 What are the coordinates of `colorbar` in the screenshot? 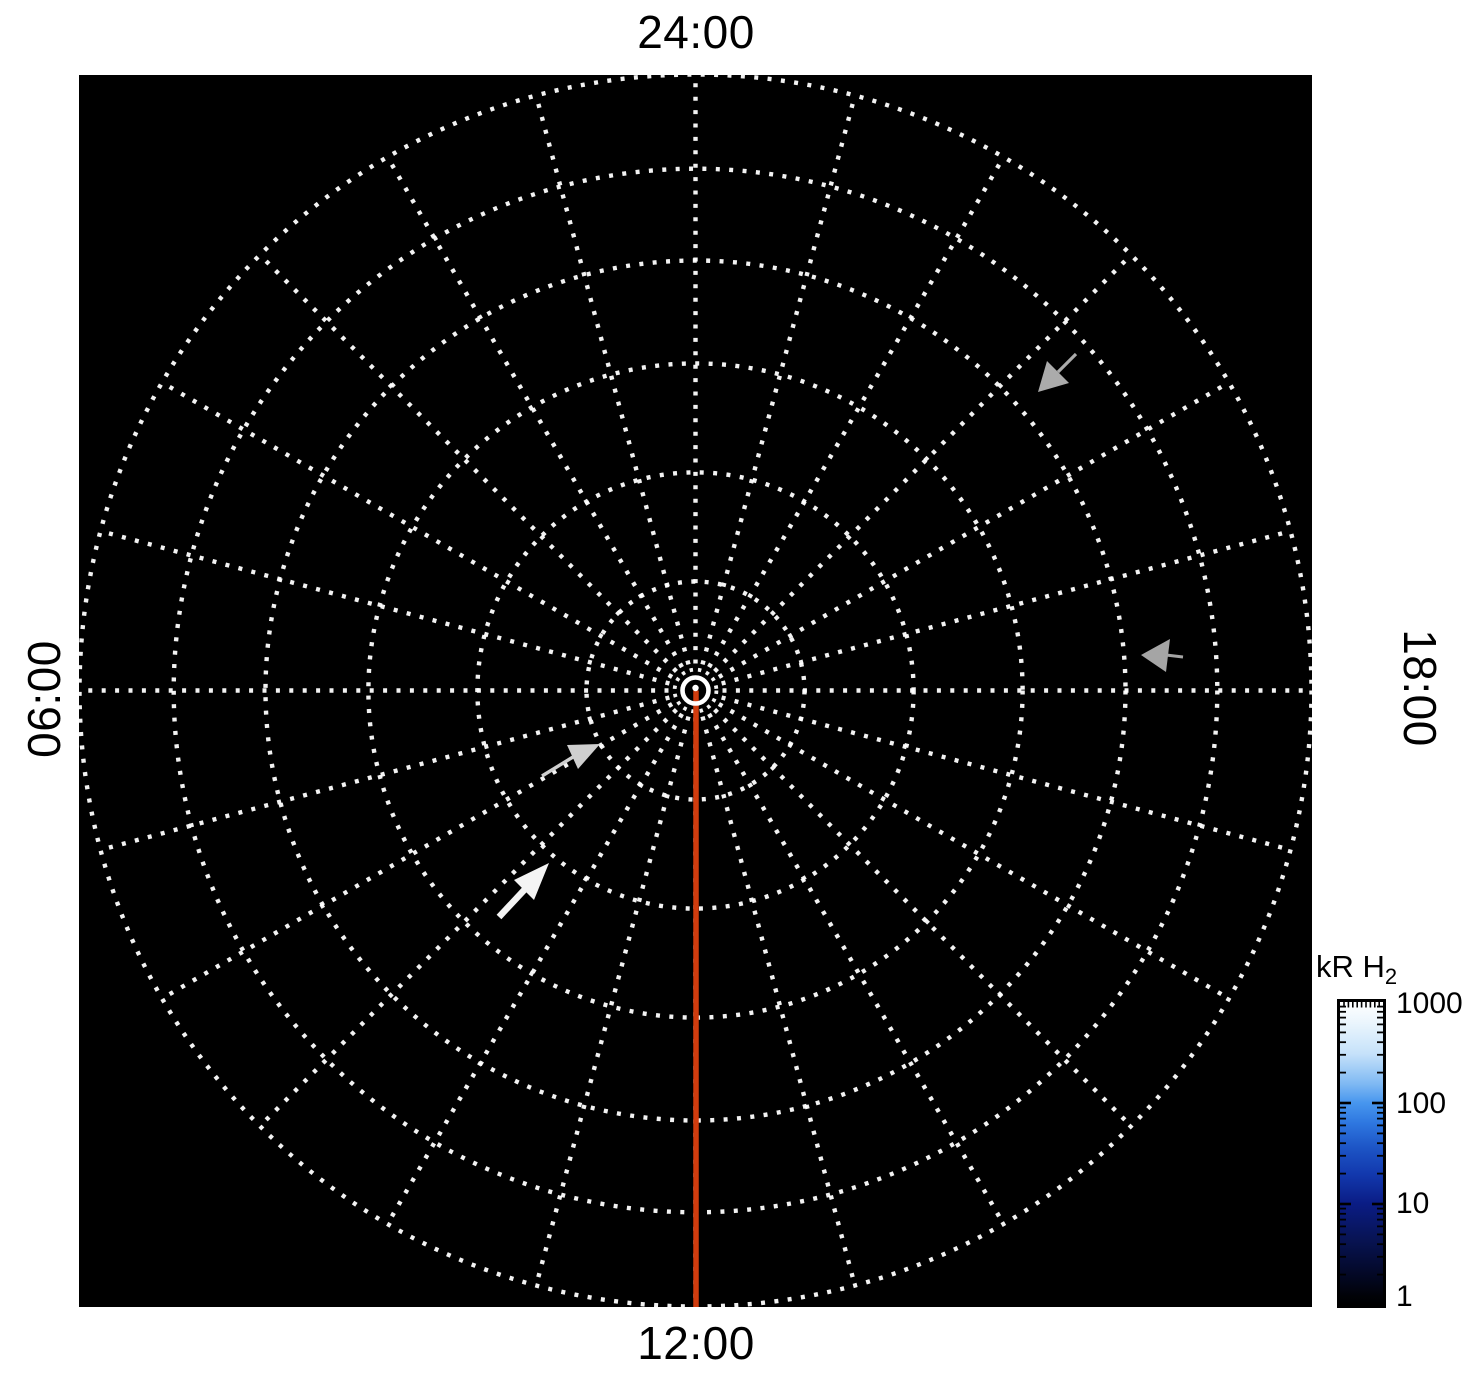 It's located at (1361, 1153).